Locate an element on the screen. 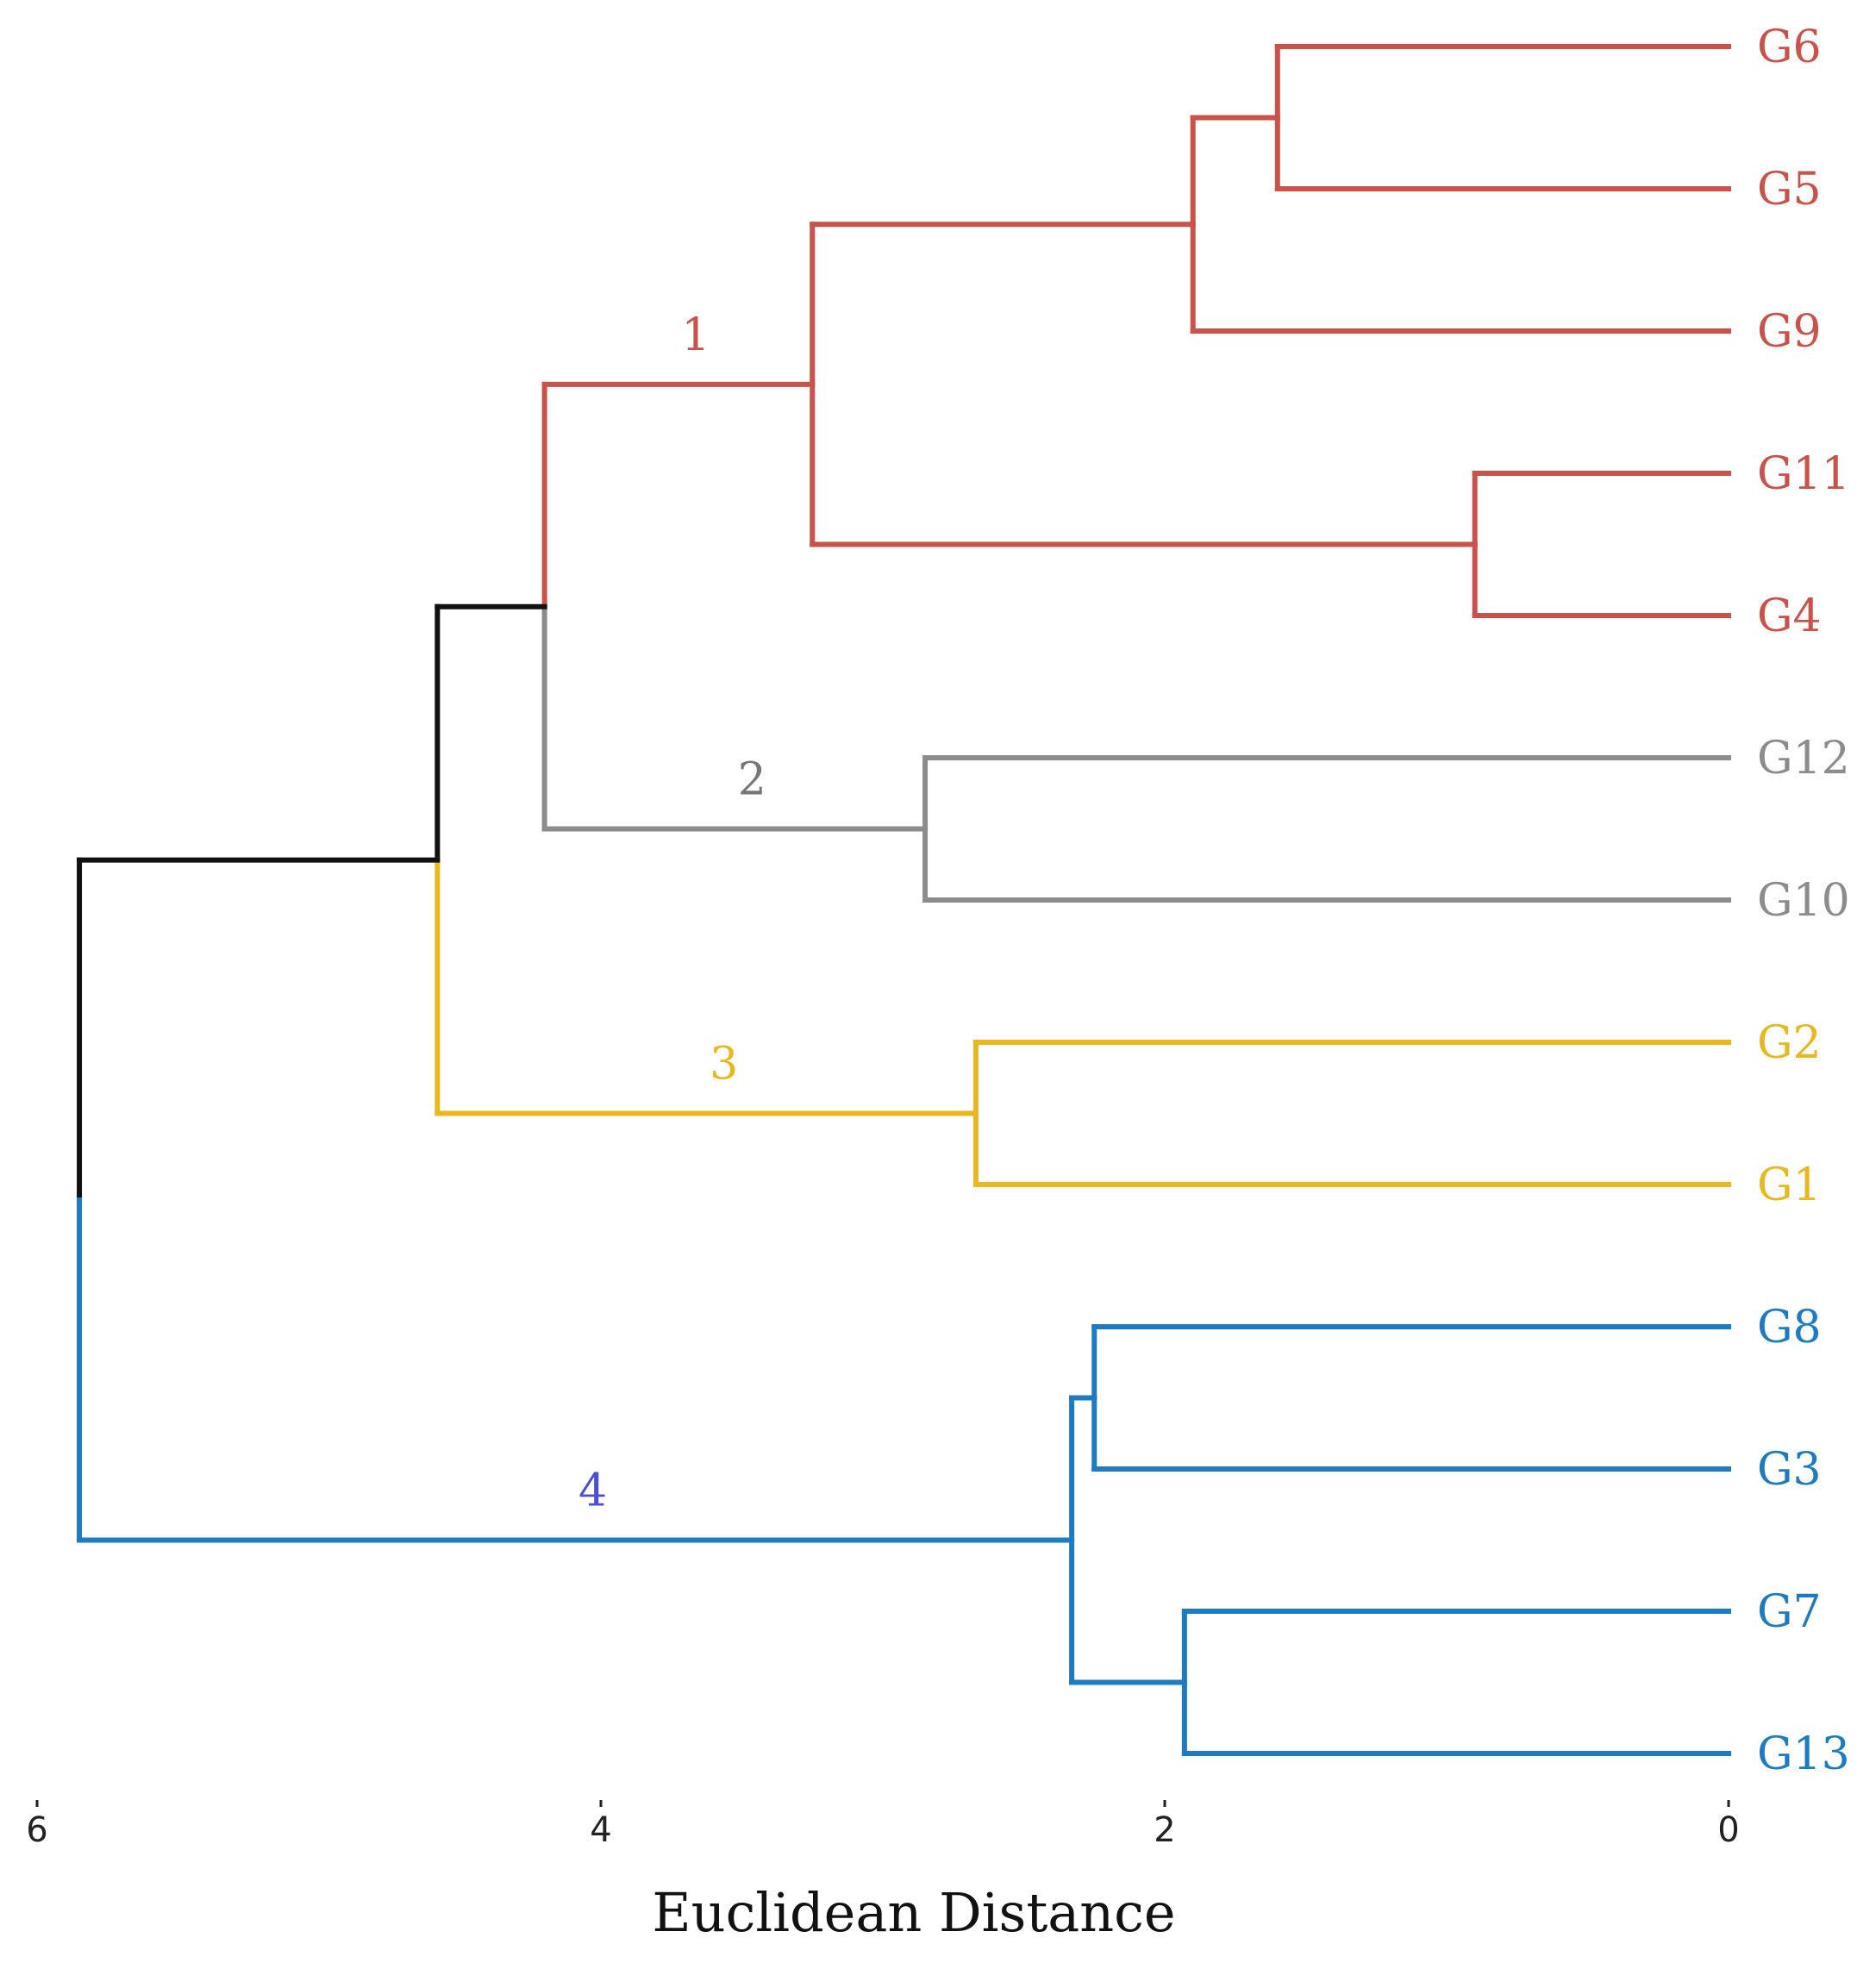 Image resolution: width=1876 pixels, height=1969 pixels. leaf-labels: G6 G5 G9 G11 G4 G12 G10 G2 G1 G8 G3 G7 G13 is located at coordinates (1803, 901).